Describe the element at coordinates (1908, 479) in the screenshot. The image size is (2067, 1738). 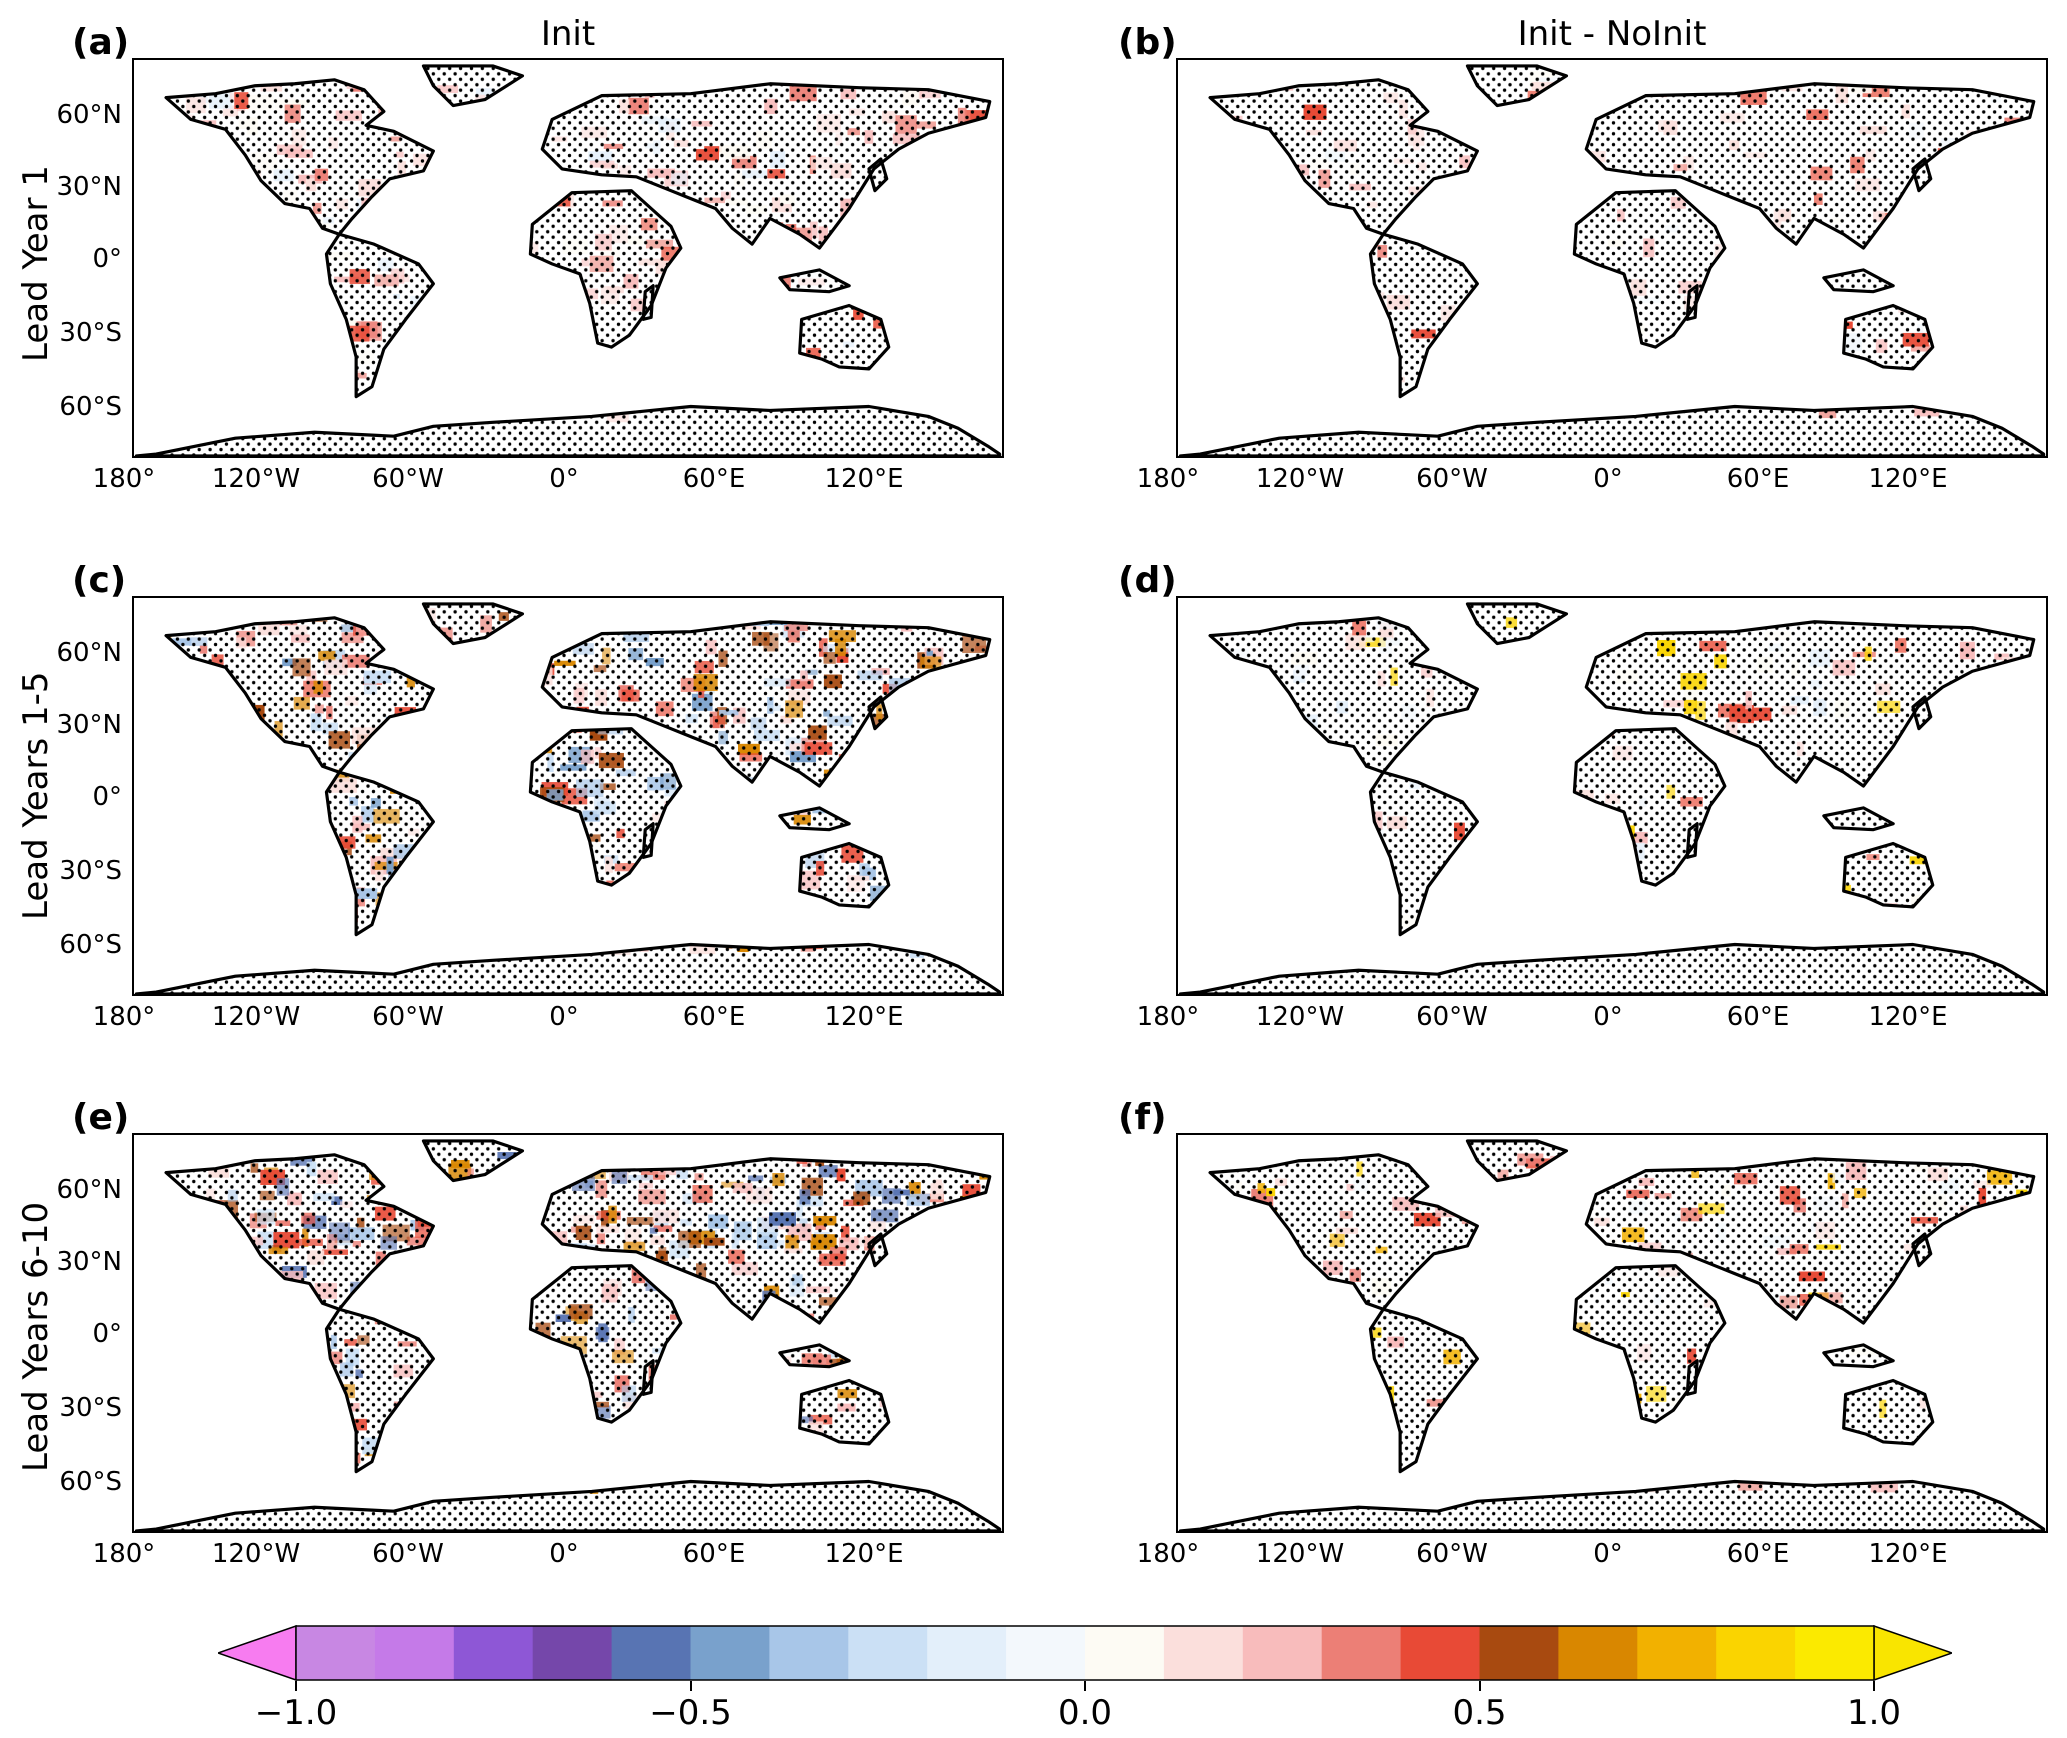
I see `lon-tick-label: 120°E` at that location.